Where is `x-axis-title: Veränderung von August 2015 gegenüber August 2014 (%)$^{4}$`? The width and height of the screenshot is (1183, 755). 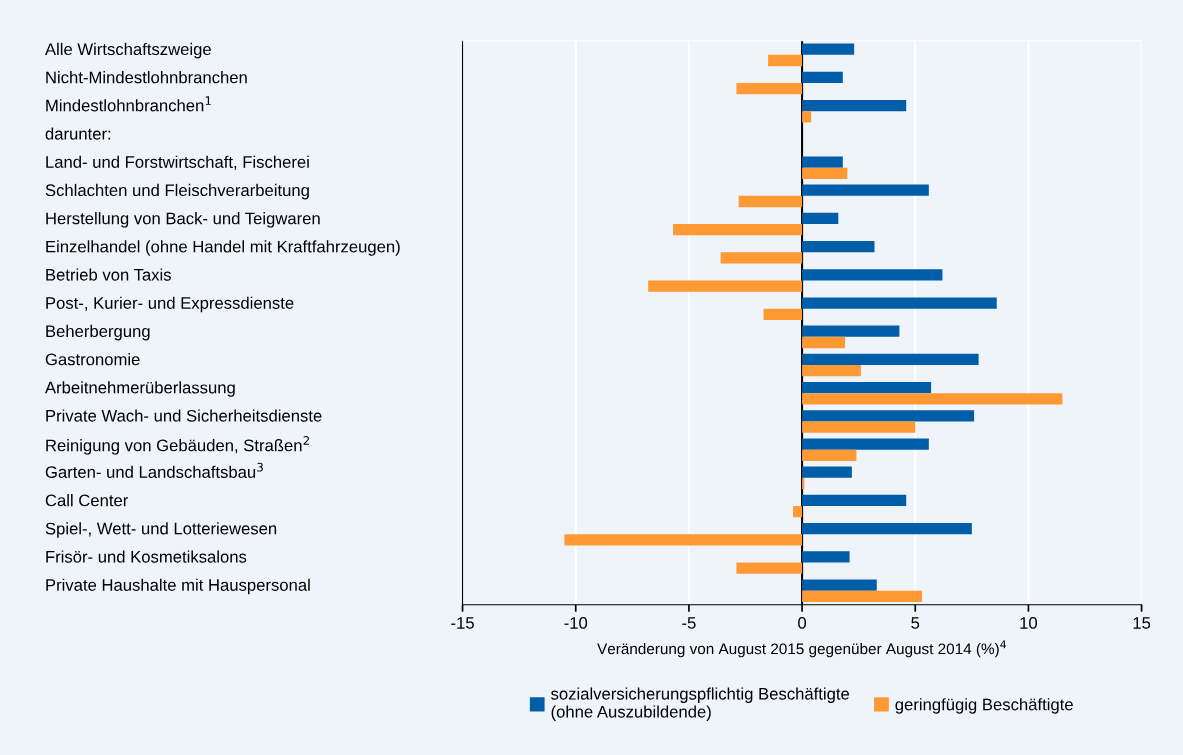 x-axis-title: Veränderung von August 2015 gegenüber August 2014 (%)$^{4}$ is located at coordinates (802, 649).